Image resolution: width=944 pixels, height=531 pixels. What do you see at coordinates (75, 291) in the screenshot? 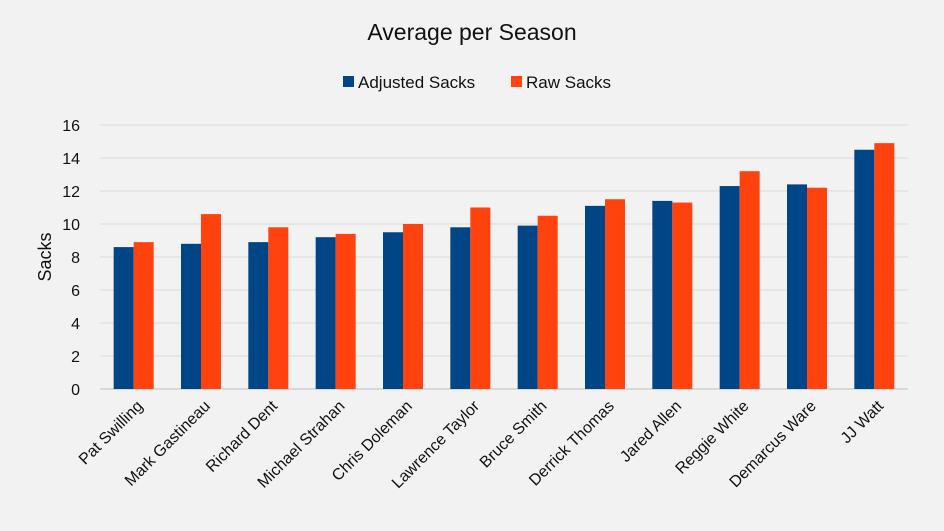
I see `y-tick-label: 6` at bounding box center [75, 291].